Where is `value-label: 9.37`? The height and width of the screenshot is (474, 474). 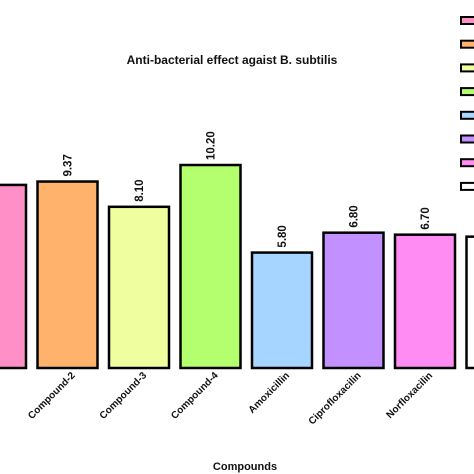
value-label: 9.37 is located at coordinates (69, 165).